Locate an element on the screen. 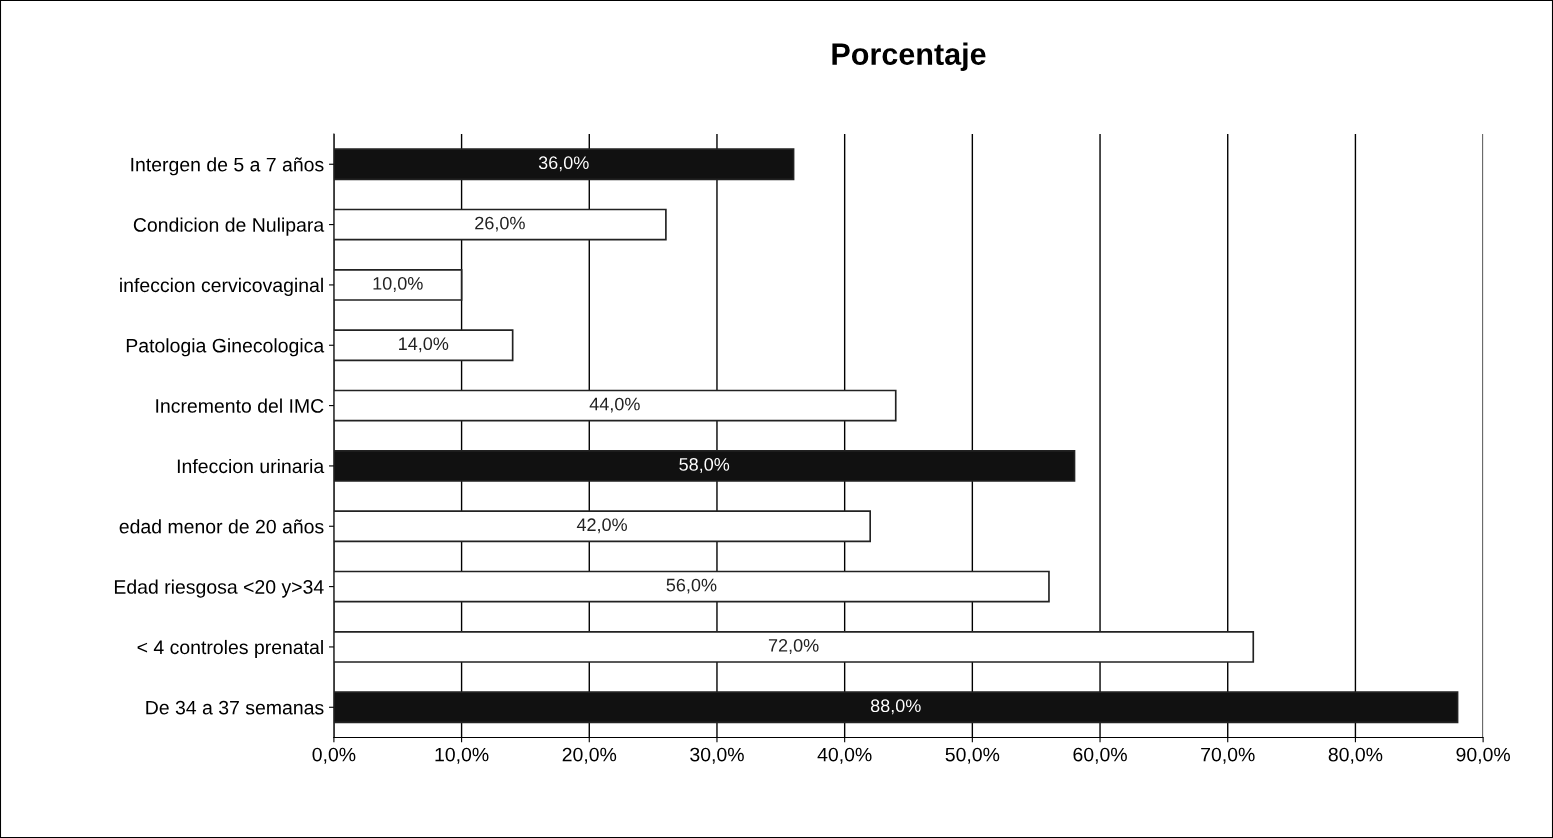  y-tick-label: Patologia Ginecologica is located at coordinates (225, 347).